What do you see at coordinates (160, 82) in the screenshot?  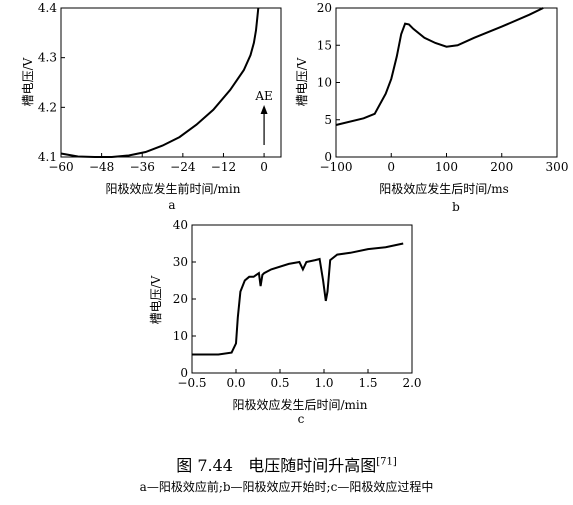 I see `panel-a-series-line` at bounding box center [160, 82].